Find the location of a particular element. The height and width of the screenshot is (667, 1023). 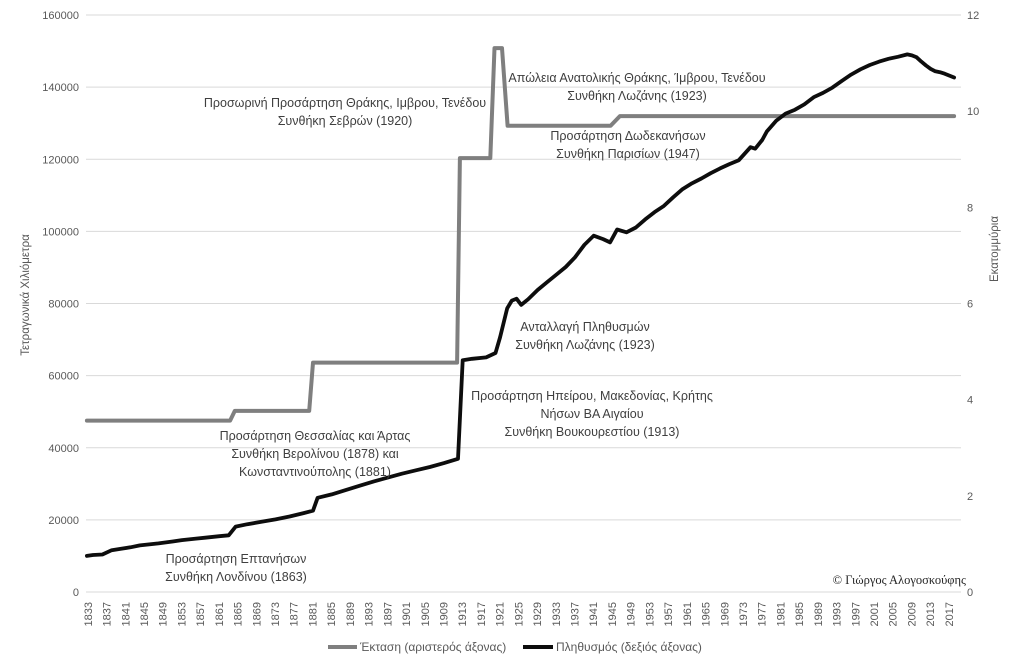

y-right-tick-label: 8 is located at coordinates (970, 208).